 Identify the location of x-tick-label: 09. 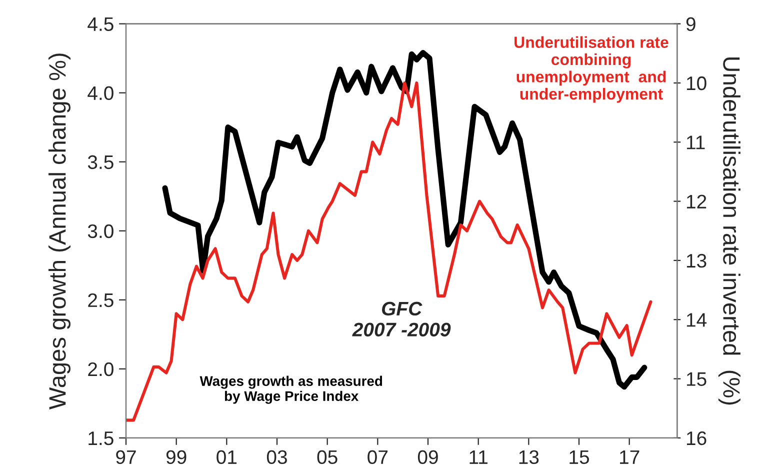
(428, 457).